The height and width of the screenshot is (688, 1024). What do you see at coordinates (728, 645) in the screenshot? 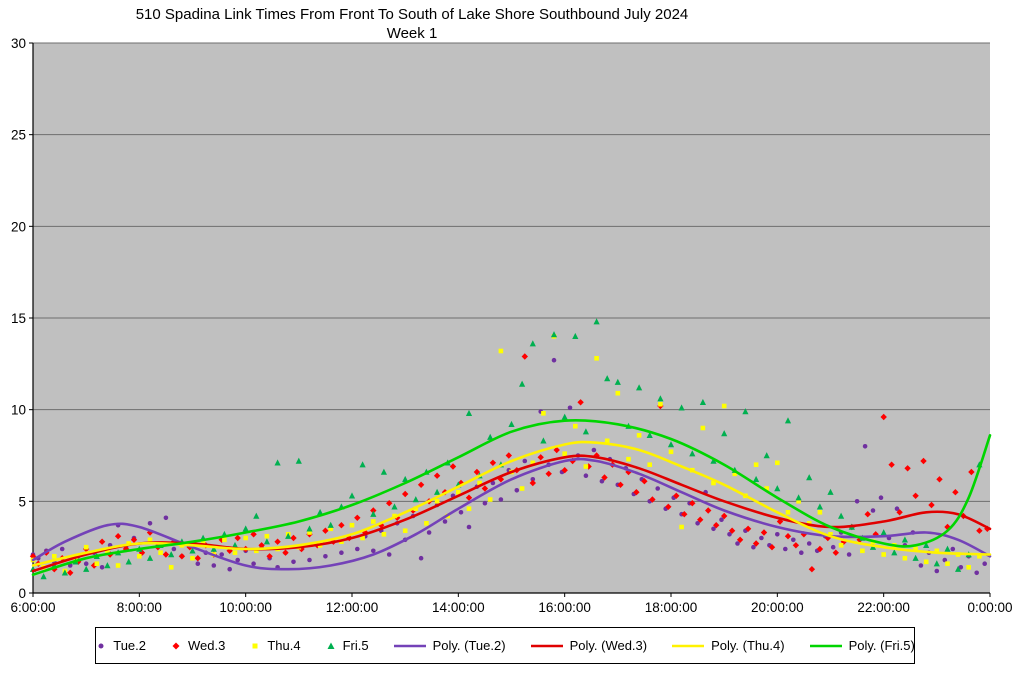
I see `legend-item-poly-thu4: Poly. (Thu.4)` at bounding box center [728, 645].